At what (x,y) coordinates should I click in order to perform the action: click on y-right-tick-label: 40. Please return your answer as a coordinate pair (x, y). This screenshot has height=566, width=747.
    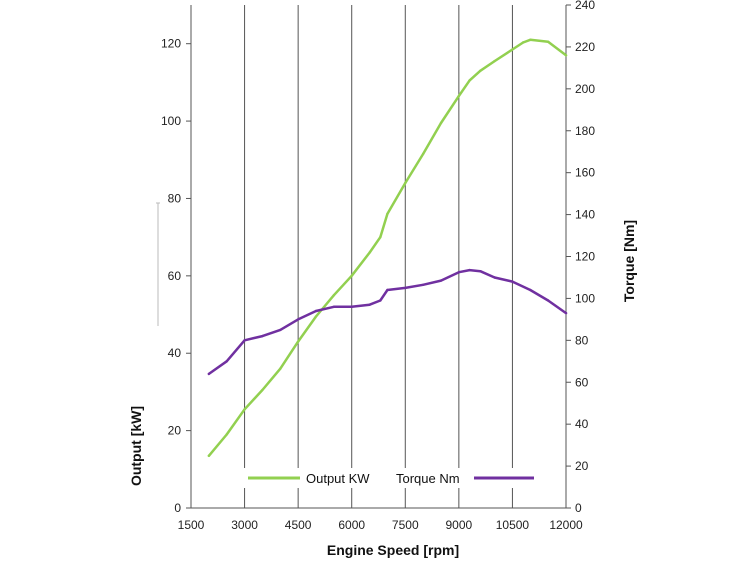
    Looking at the image, I should click on (582, 424).